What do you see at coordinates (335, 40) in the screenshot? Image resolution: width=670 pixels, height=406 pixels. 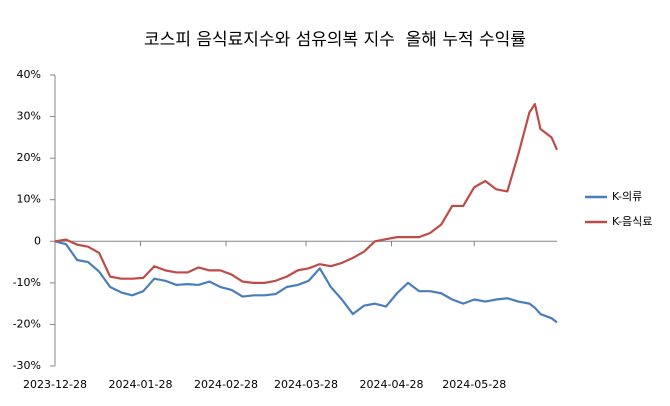 I see `chart-title: 코스피 음식료지수와 섬유의복 지수 올해 누적 수익률` at bounding box center [335, 40].